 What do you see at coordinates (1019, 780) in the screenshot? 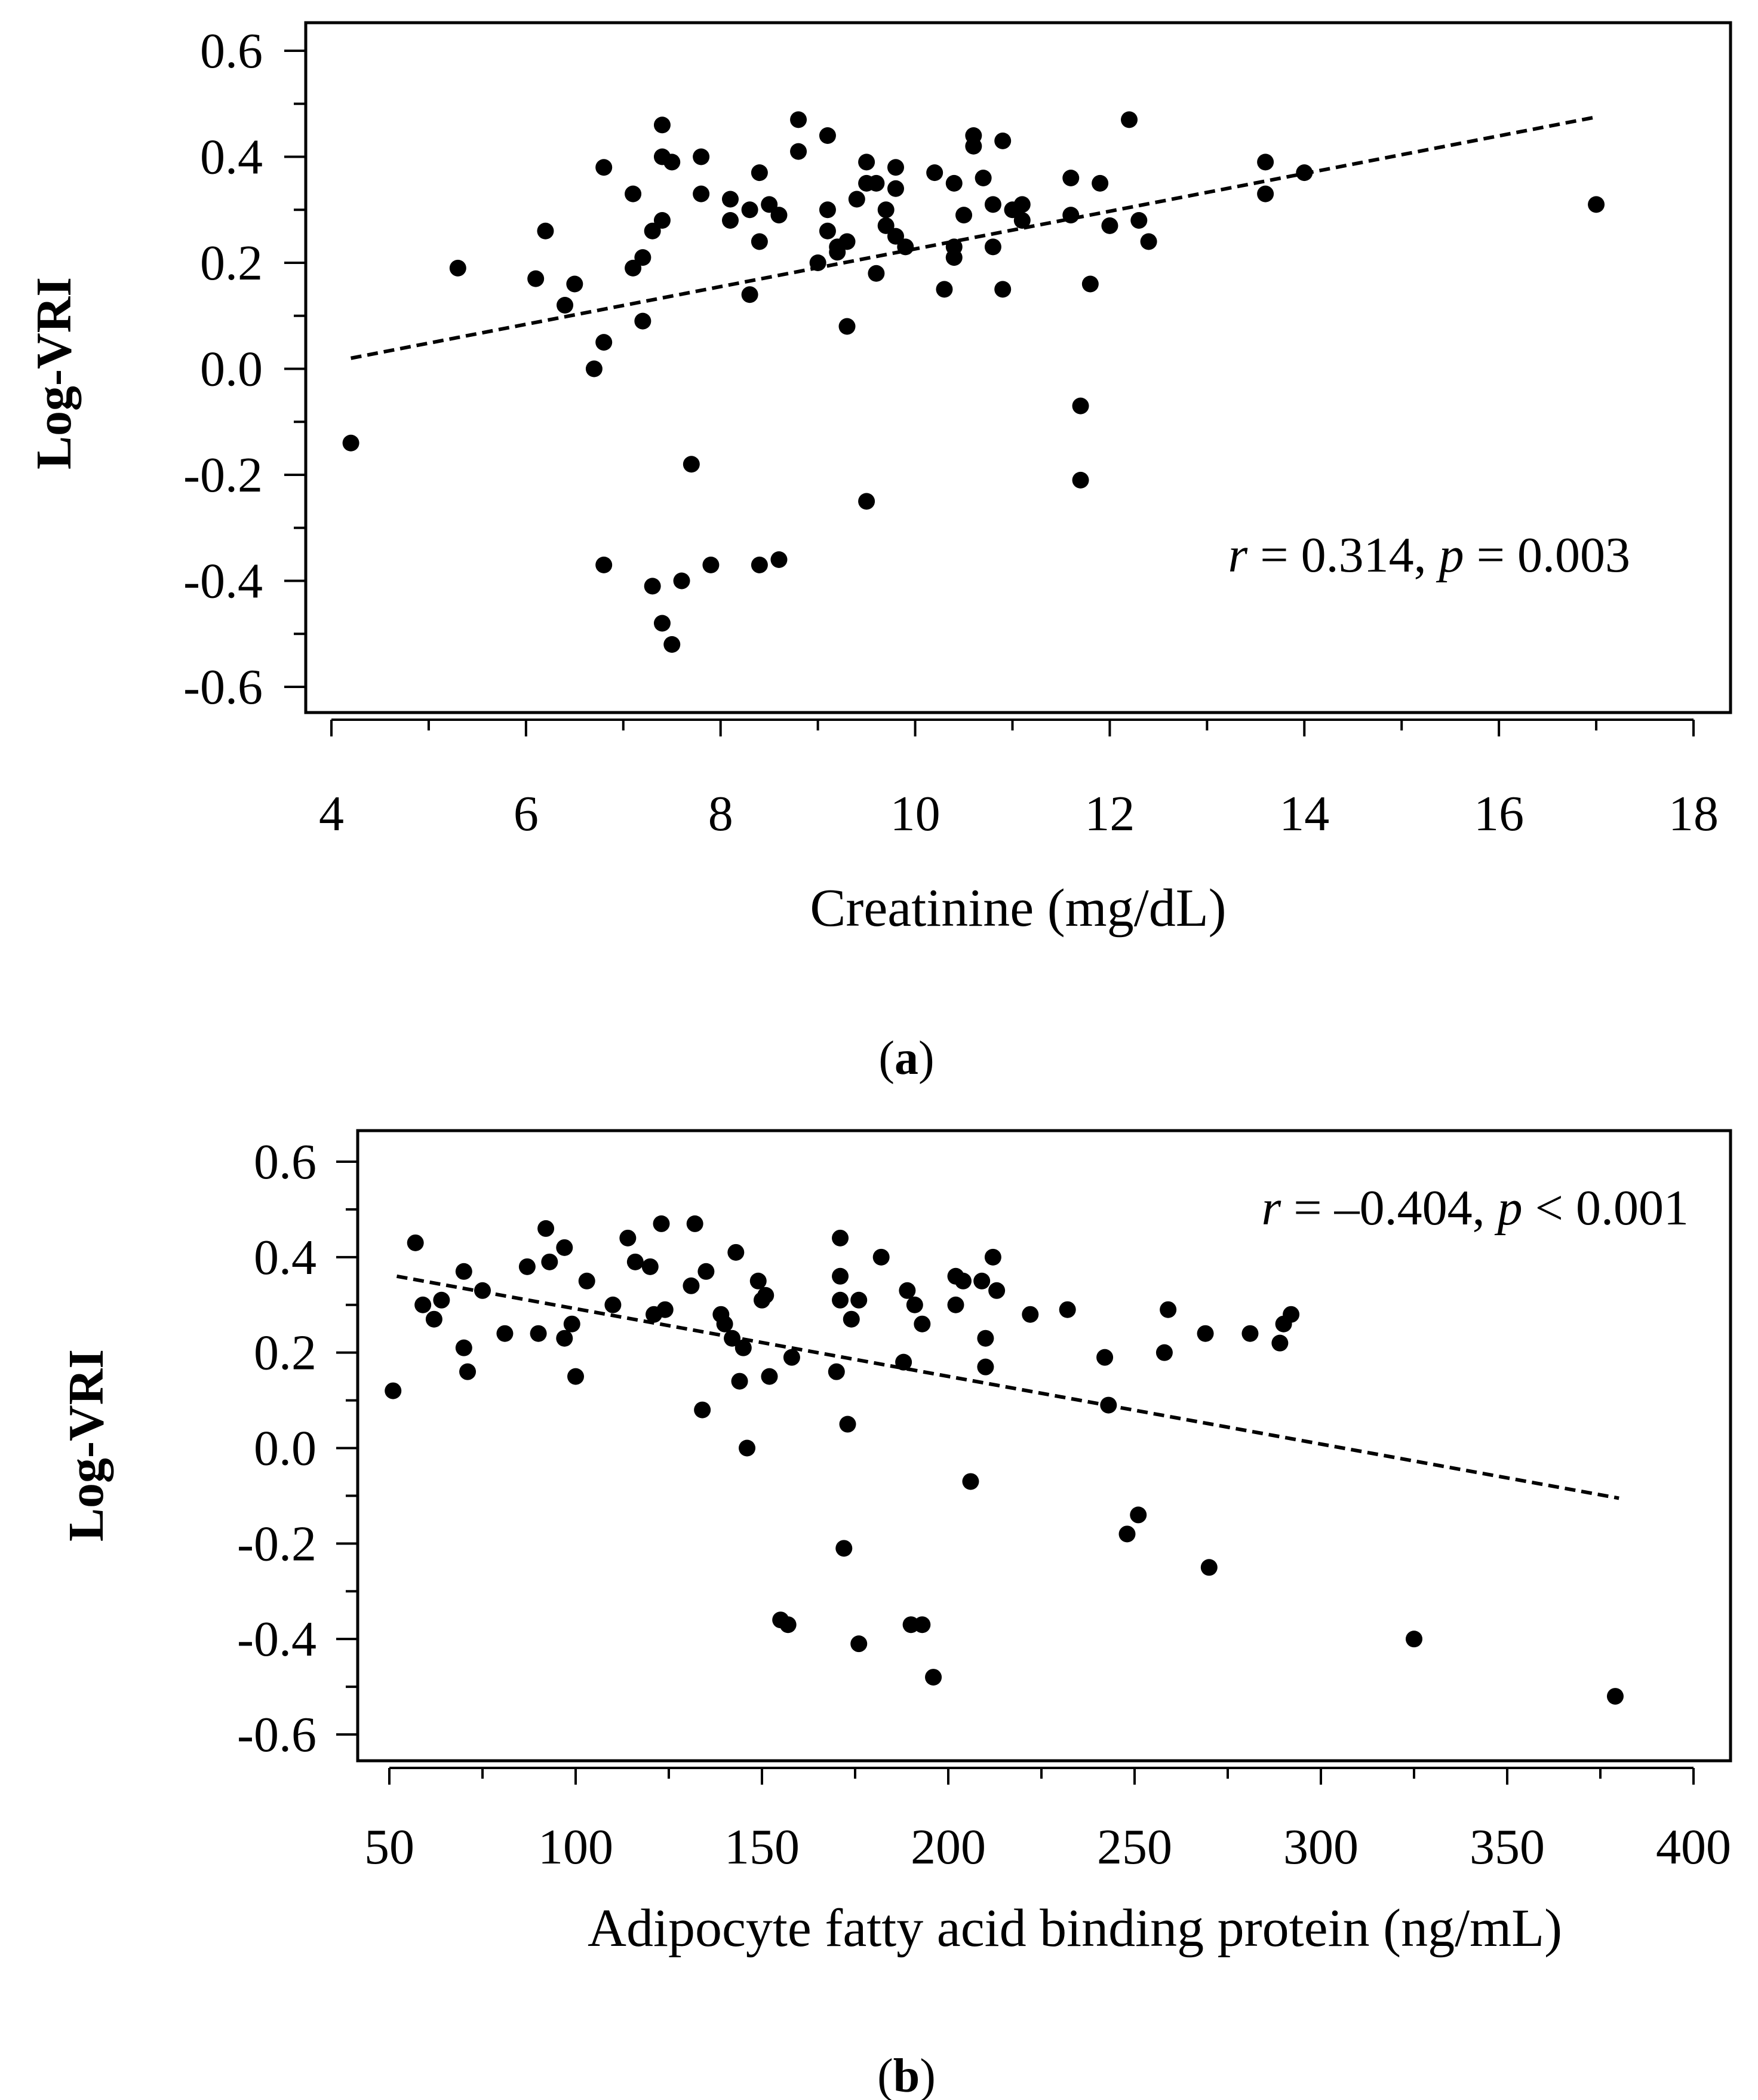
I see `x-axis: 4 6 8 10 12 14 16 18` at bounding box center [1019, 780].